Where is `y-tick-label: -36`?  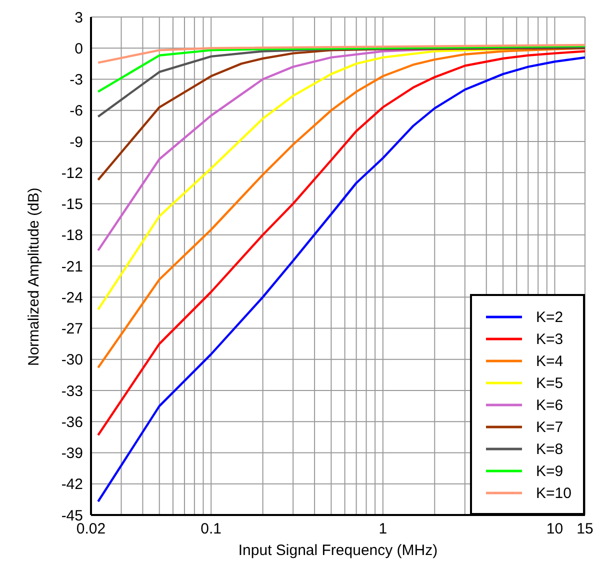 y-tick-label: -36 is located at coordinates (72, 422).